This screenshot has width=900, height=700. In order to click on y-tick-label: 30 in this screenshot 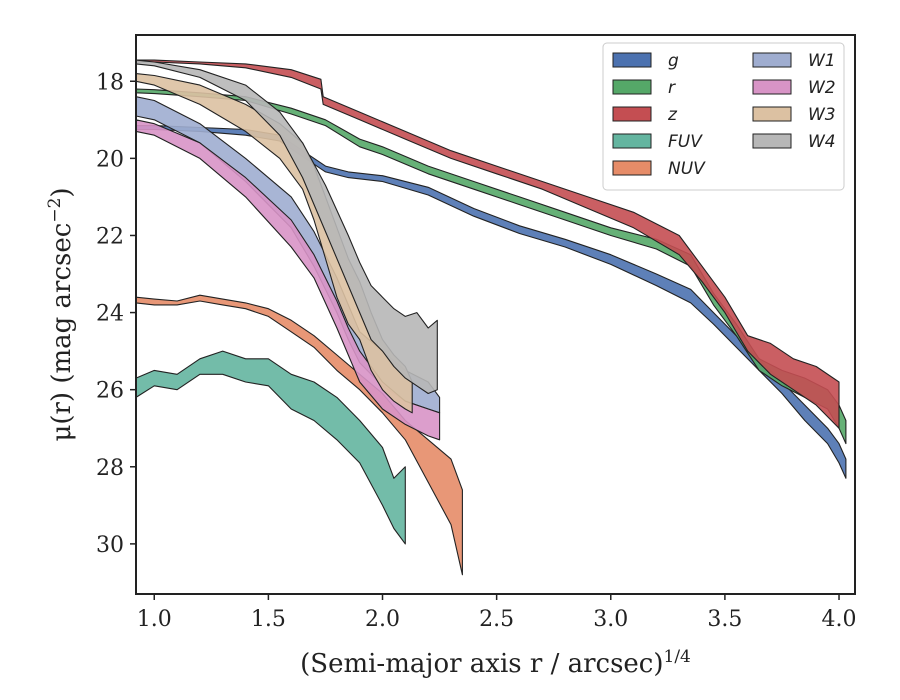, I will do `click(110, 545)`.